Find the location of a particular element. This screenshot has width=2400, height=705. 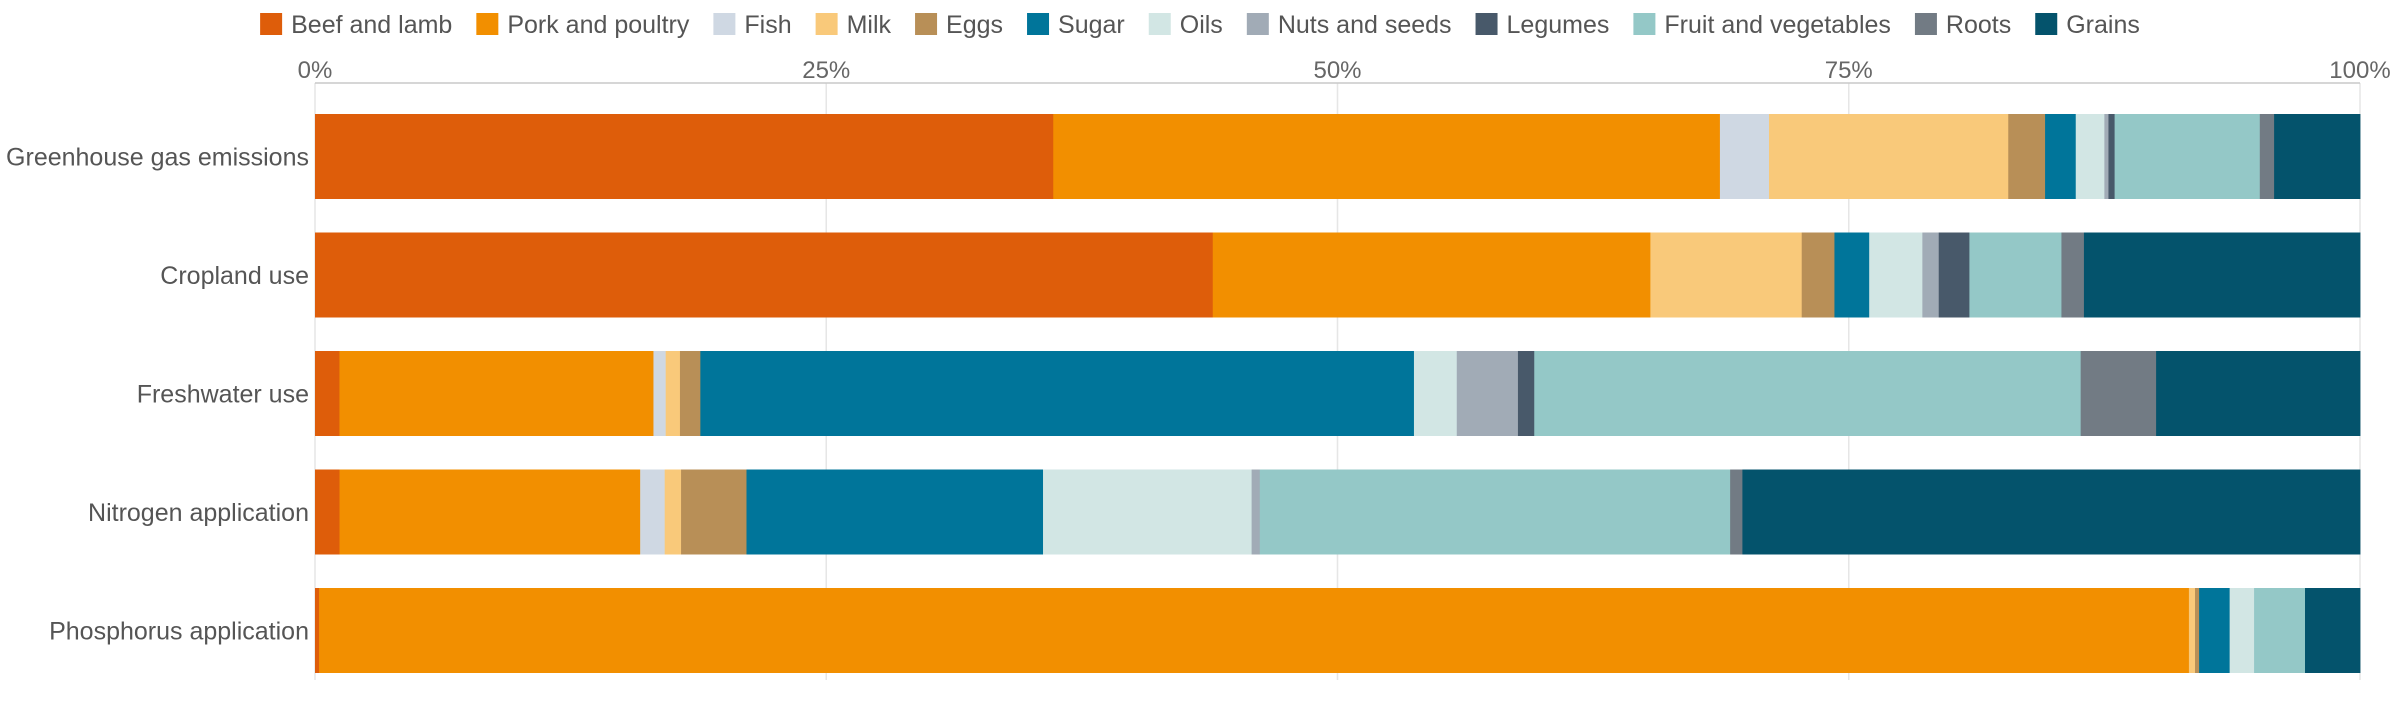

legend-item-beef-and-lamb: Beef and lamb is located at coordinates (356, 25).